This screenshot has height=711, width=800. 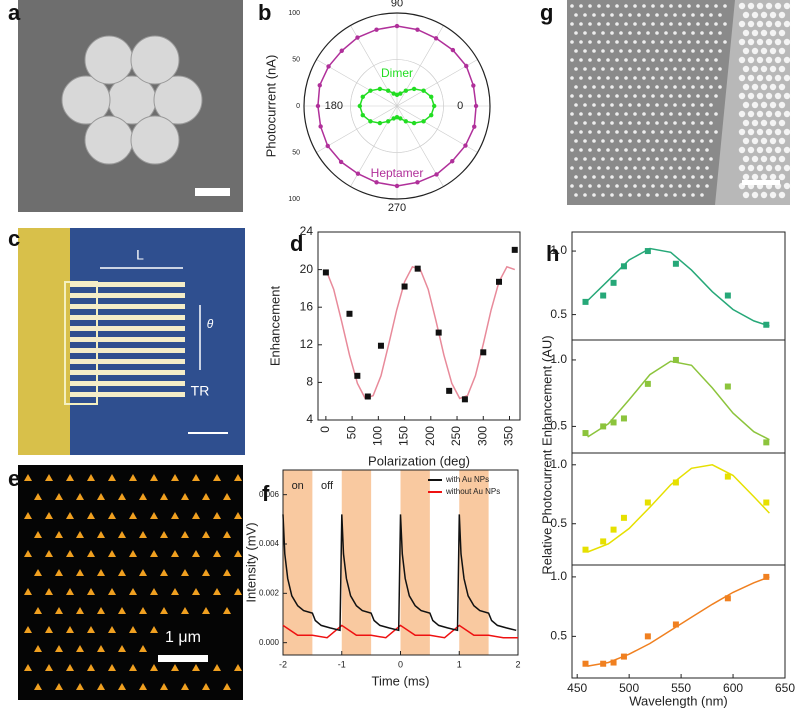 I want to click on x-tick-label: 250, so click(x=456, y=436).